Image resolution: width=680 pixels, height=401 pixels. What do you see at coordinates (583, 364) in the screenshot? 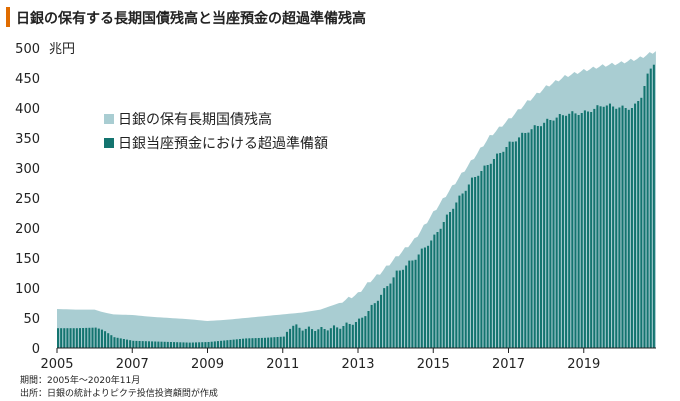
I see `x-tick-label: 2019` at bounding box center [583, 364].